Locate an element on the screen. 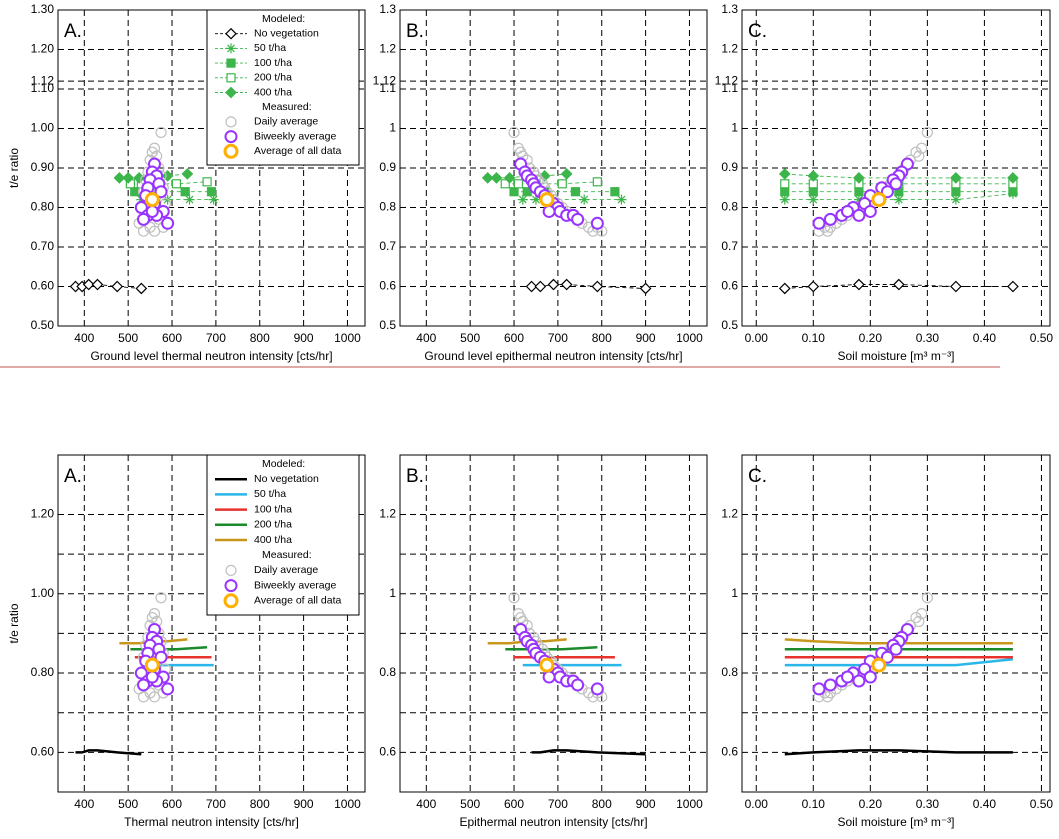  x-tick-label: 400 is located at coordinates (84, 804).